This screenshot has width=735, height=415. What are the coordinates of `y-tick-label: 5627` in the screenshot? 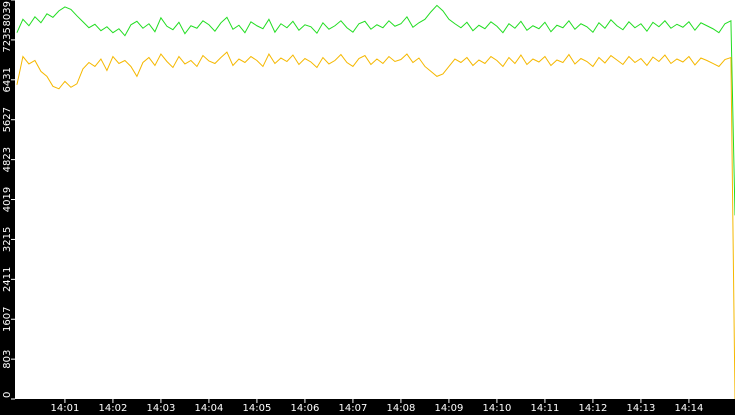 It's located at (7, 119).